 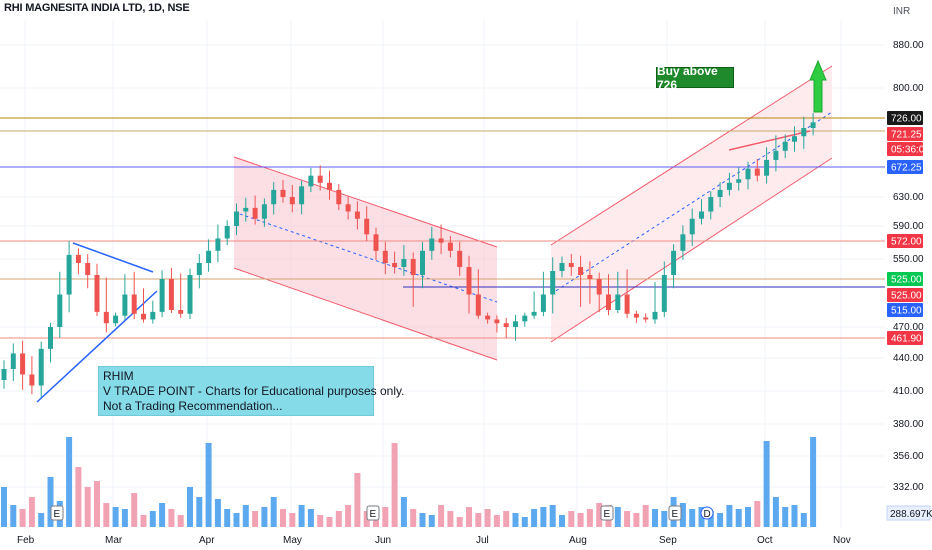 What do you see at coordinates (207, 540) in the screenshot?
I see `x-tick-label: Apr` at bounding box center [207, 540].